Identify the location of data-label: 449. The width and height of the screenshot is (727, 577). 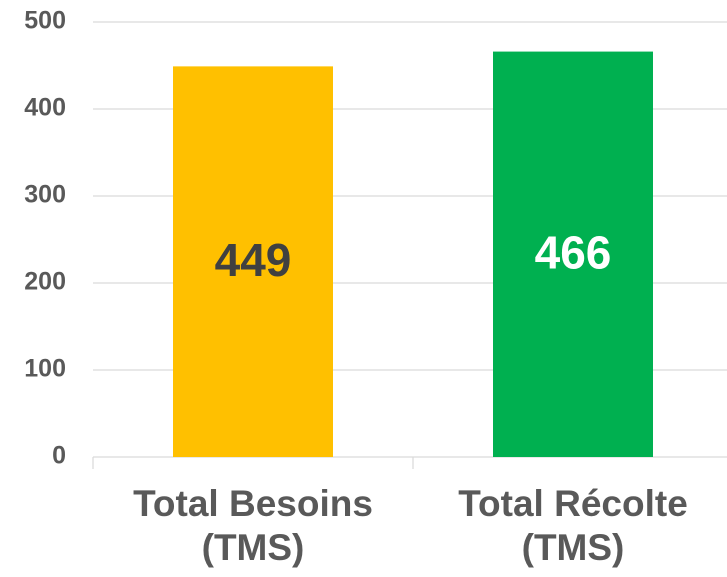
(253, 260).